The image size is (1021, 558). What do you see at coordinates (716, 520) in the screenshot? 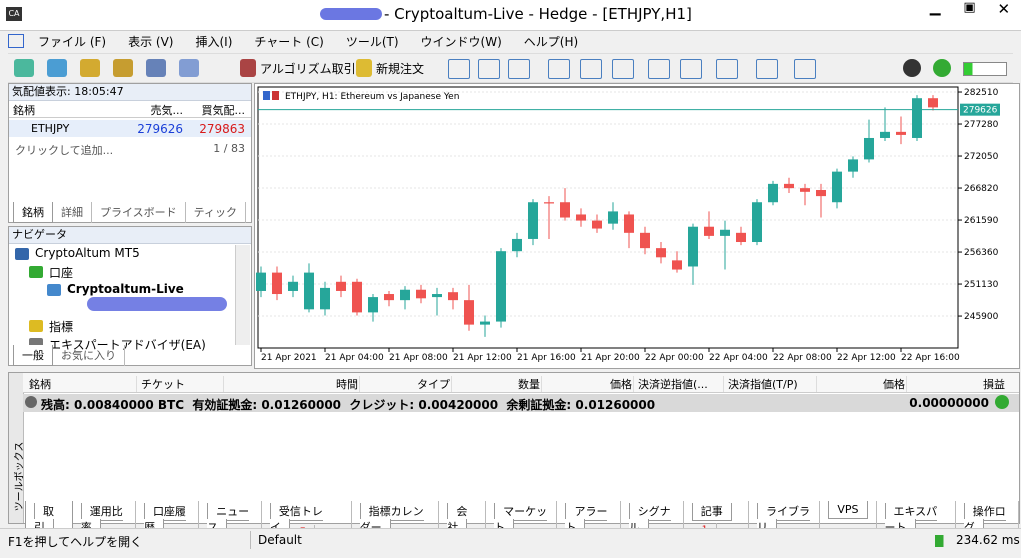
I see `tab: 記事1` at bounding box center [716, 520].